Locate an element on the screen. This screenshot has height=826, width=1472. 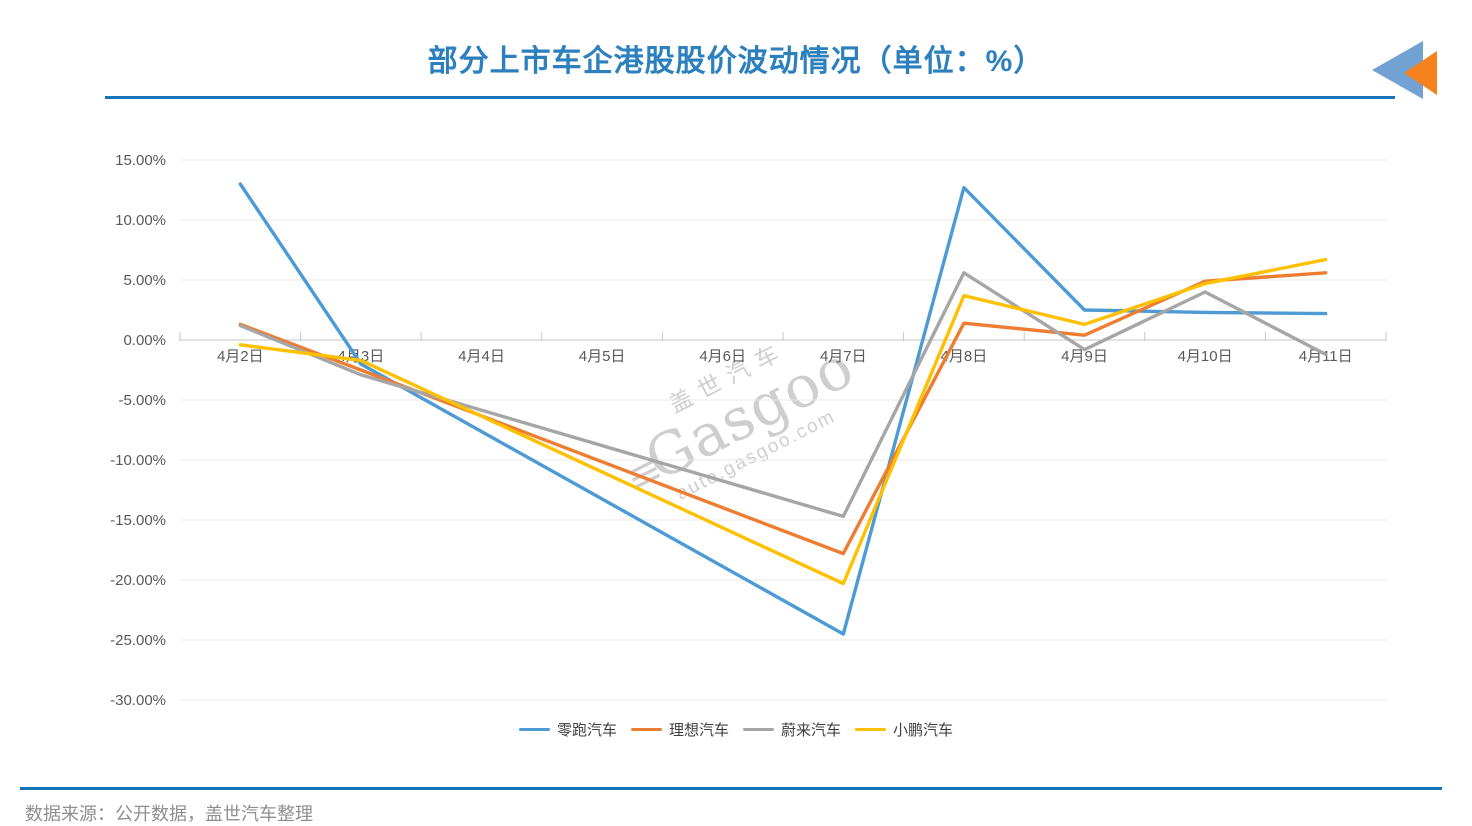
y-axis-label: -30.00% is located at coordinates (138, 700).